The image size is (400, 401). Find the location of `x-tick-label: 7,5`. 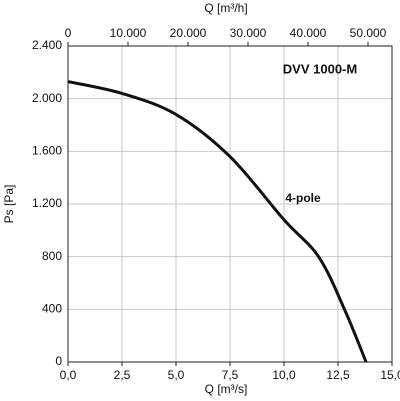

x-tick-label: 7,5 is located at coordinates (230, 375).